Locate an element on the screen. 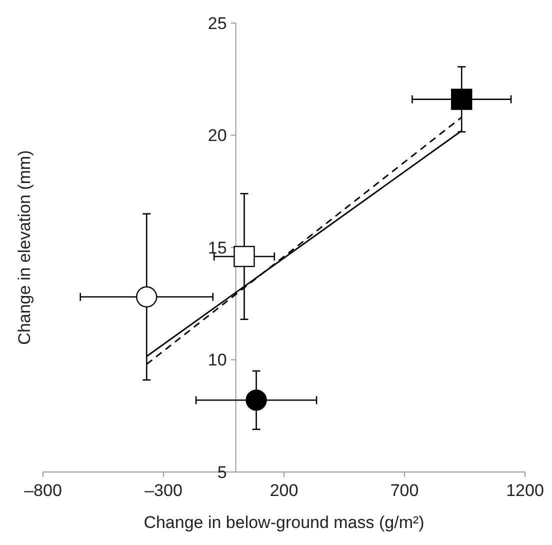  y-tick-label: 15 is located at coordinates (217, 248).